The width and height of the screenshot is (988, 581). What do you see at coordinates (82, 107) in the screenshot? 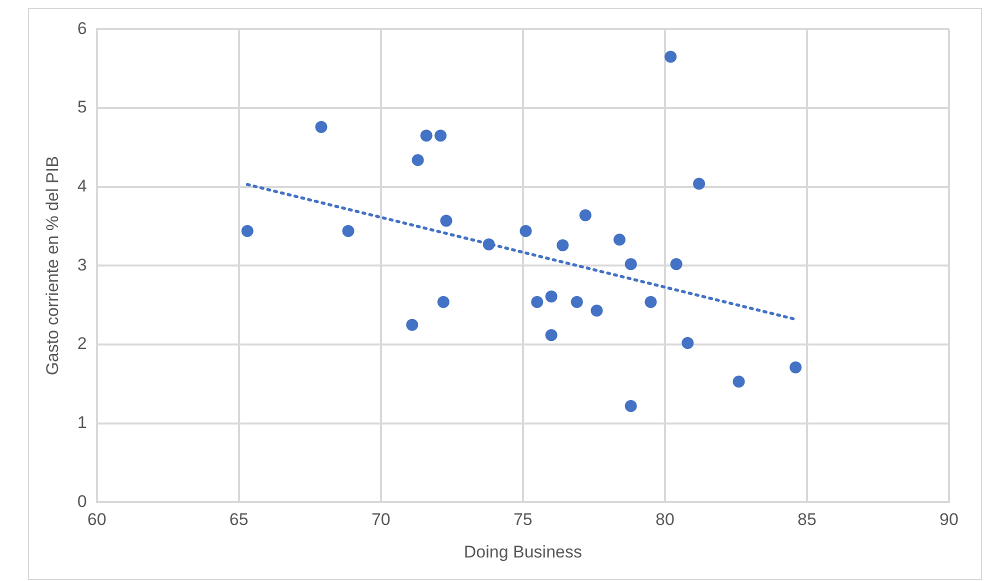
I see `y-tick-label: 5` at bounding box center [82, 107].